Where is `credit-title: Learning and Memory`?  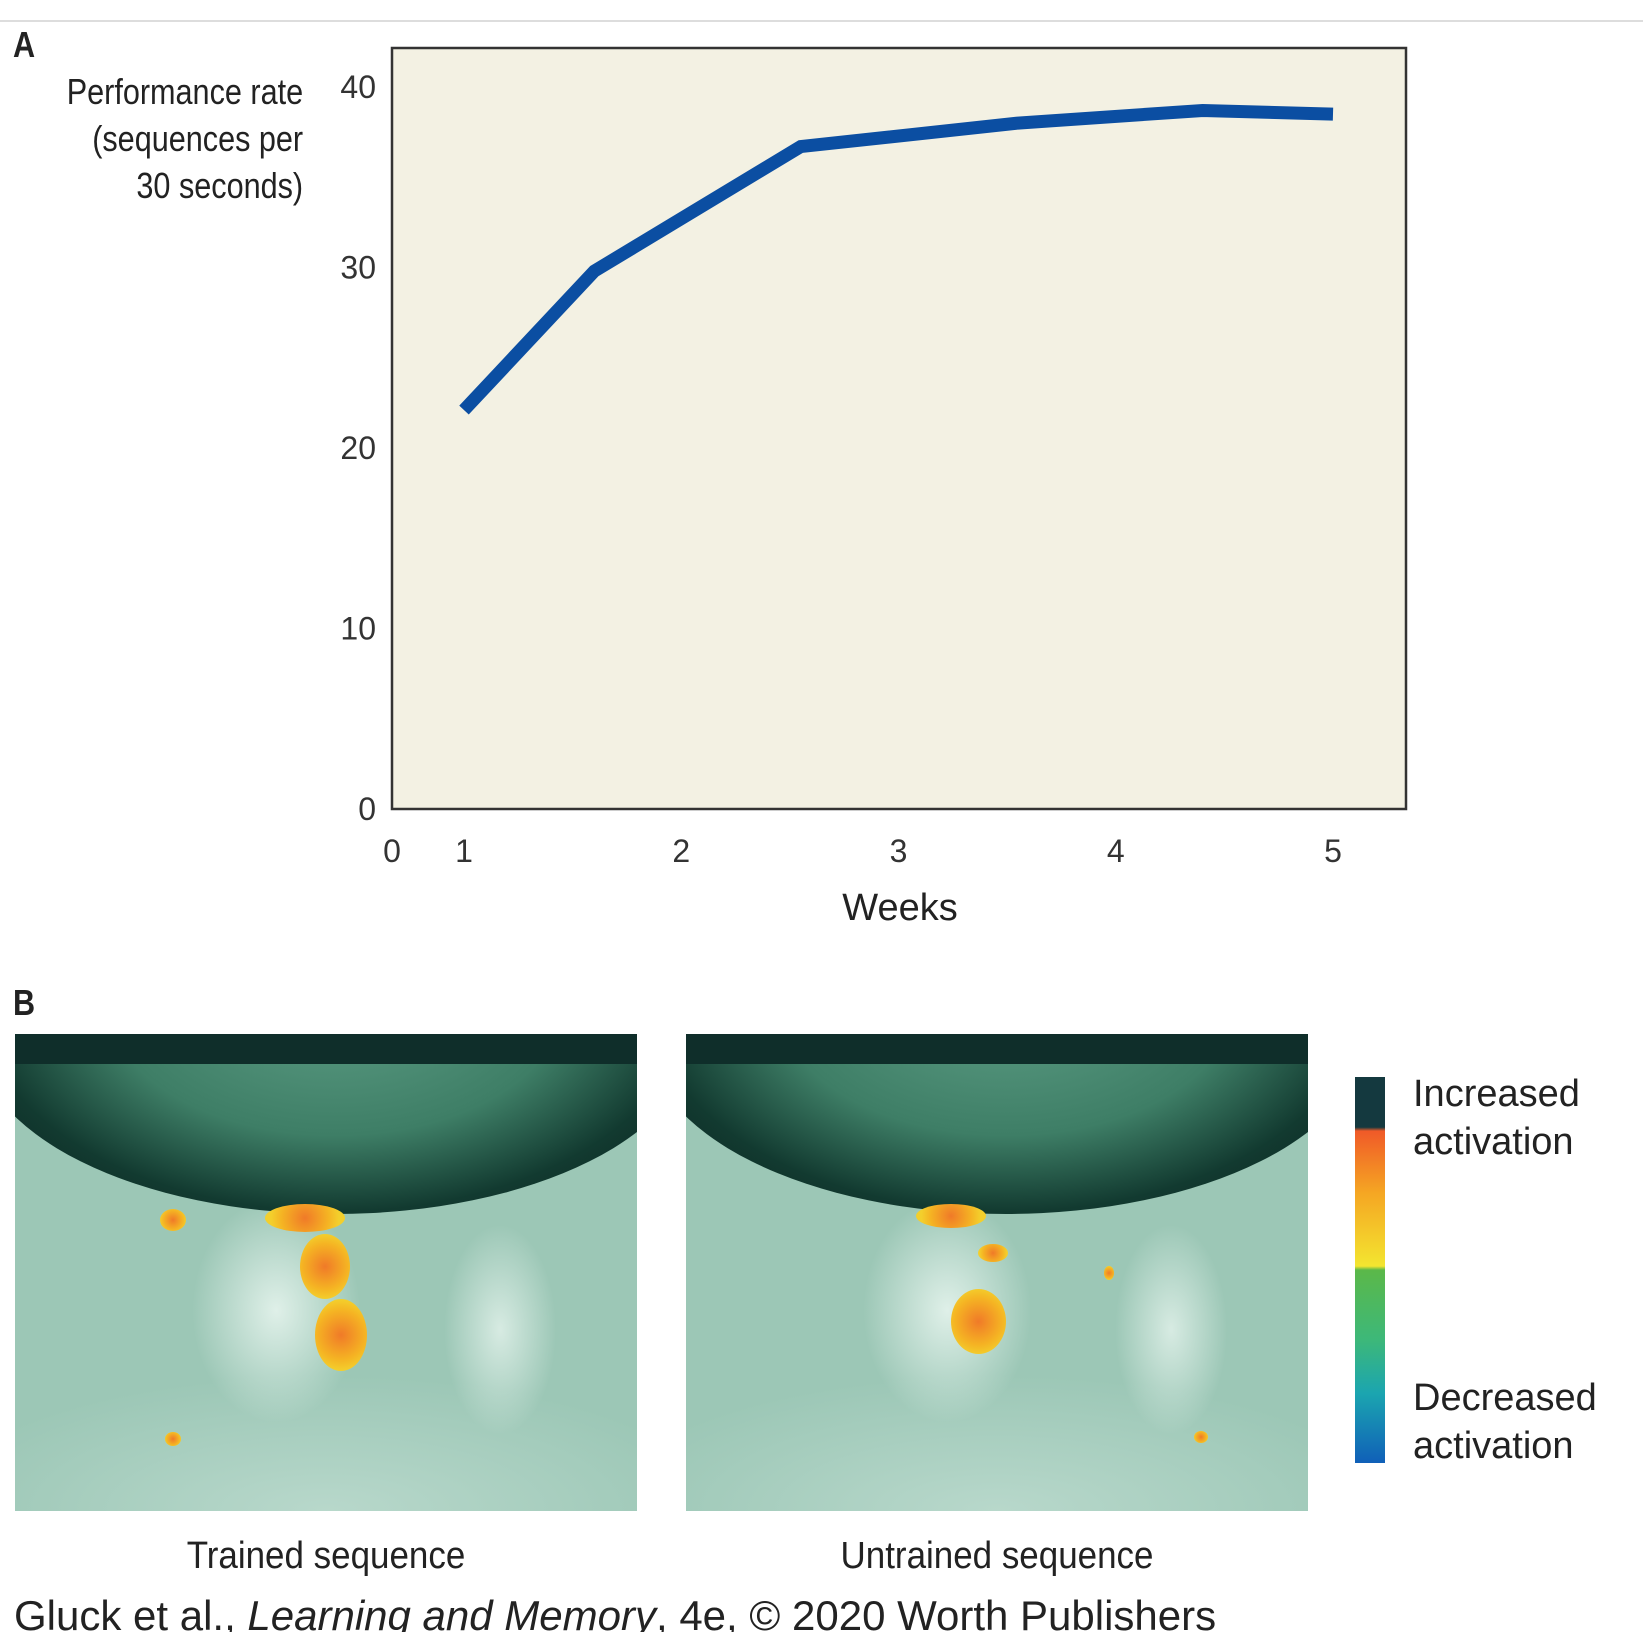
credit-title: Learning and Memory is located at coordinates (451, 1612).